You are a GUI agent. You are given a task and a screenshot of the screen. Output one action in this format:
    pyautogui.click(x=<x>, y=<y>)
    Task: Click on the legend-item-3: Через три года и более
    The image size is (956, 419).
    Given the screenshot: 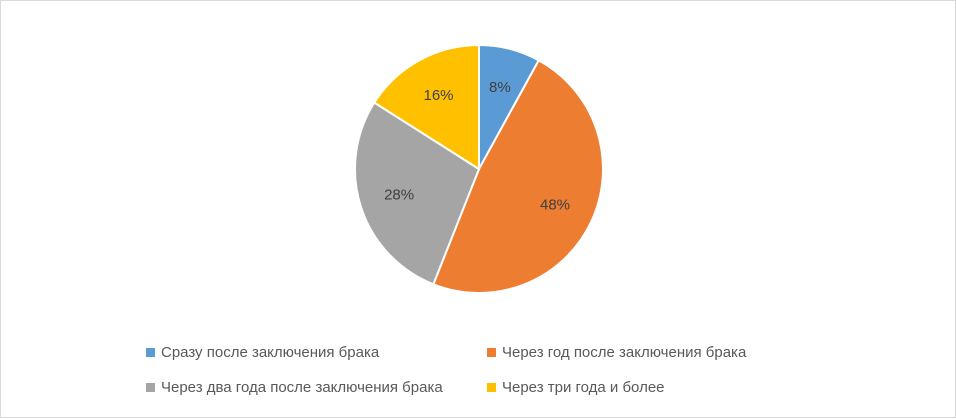 What is the action you would take?
    pyautogui.click(x=576, y=387)
    